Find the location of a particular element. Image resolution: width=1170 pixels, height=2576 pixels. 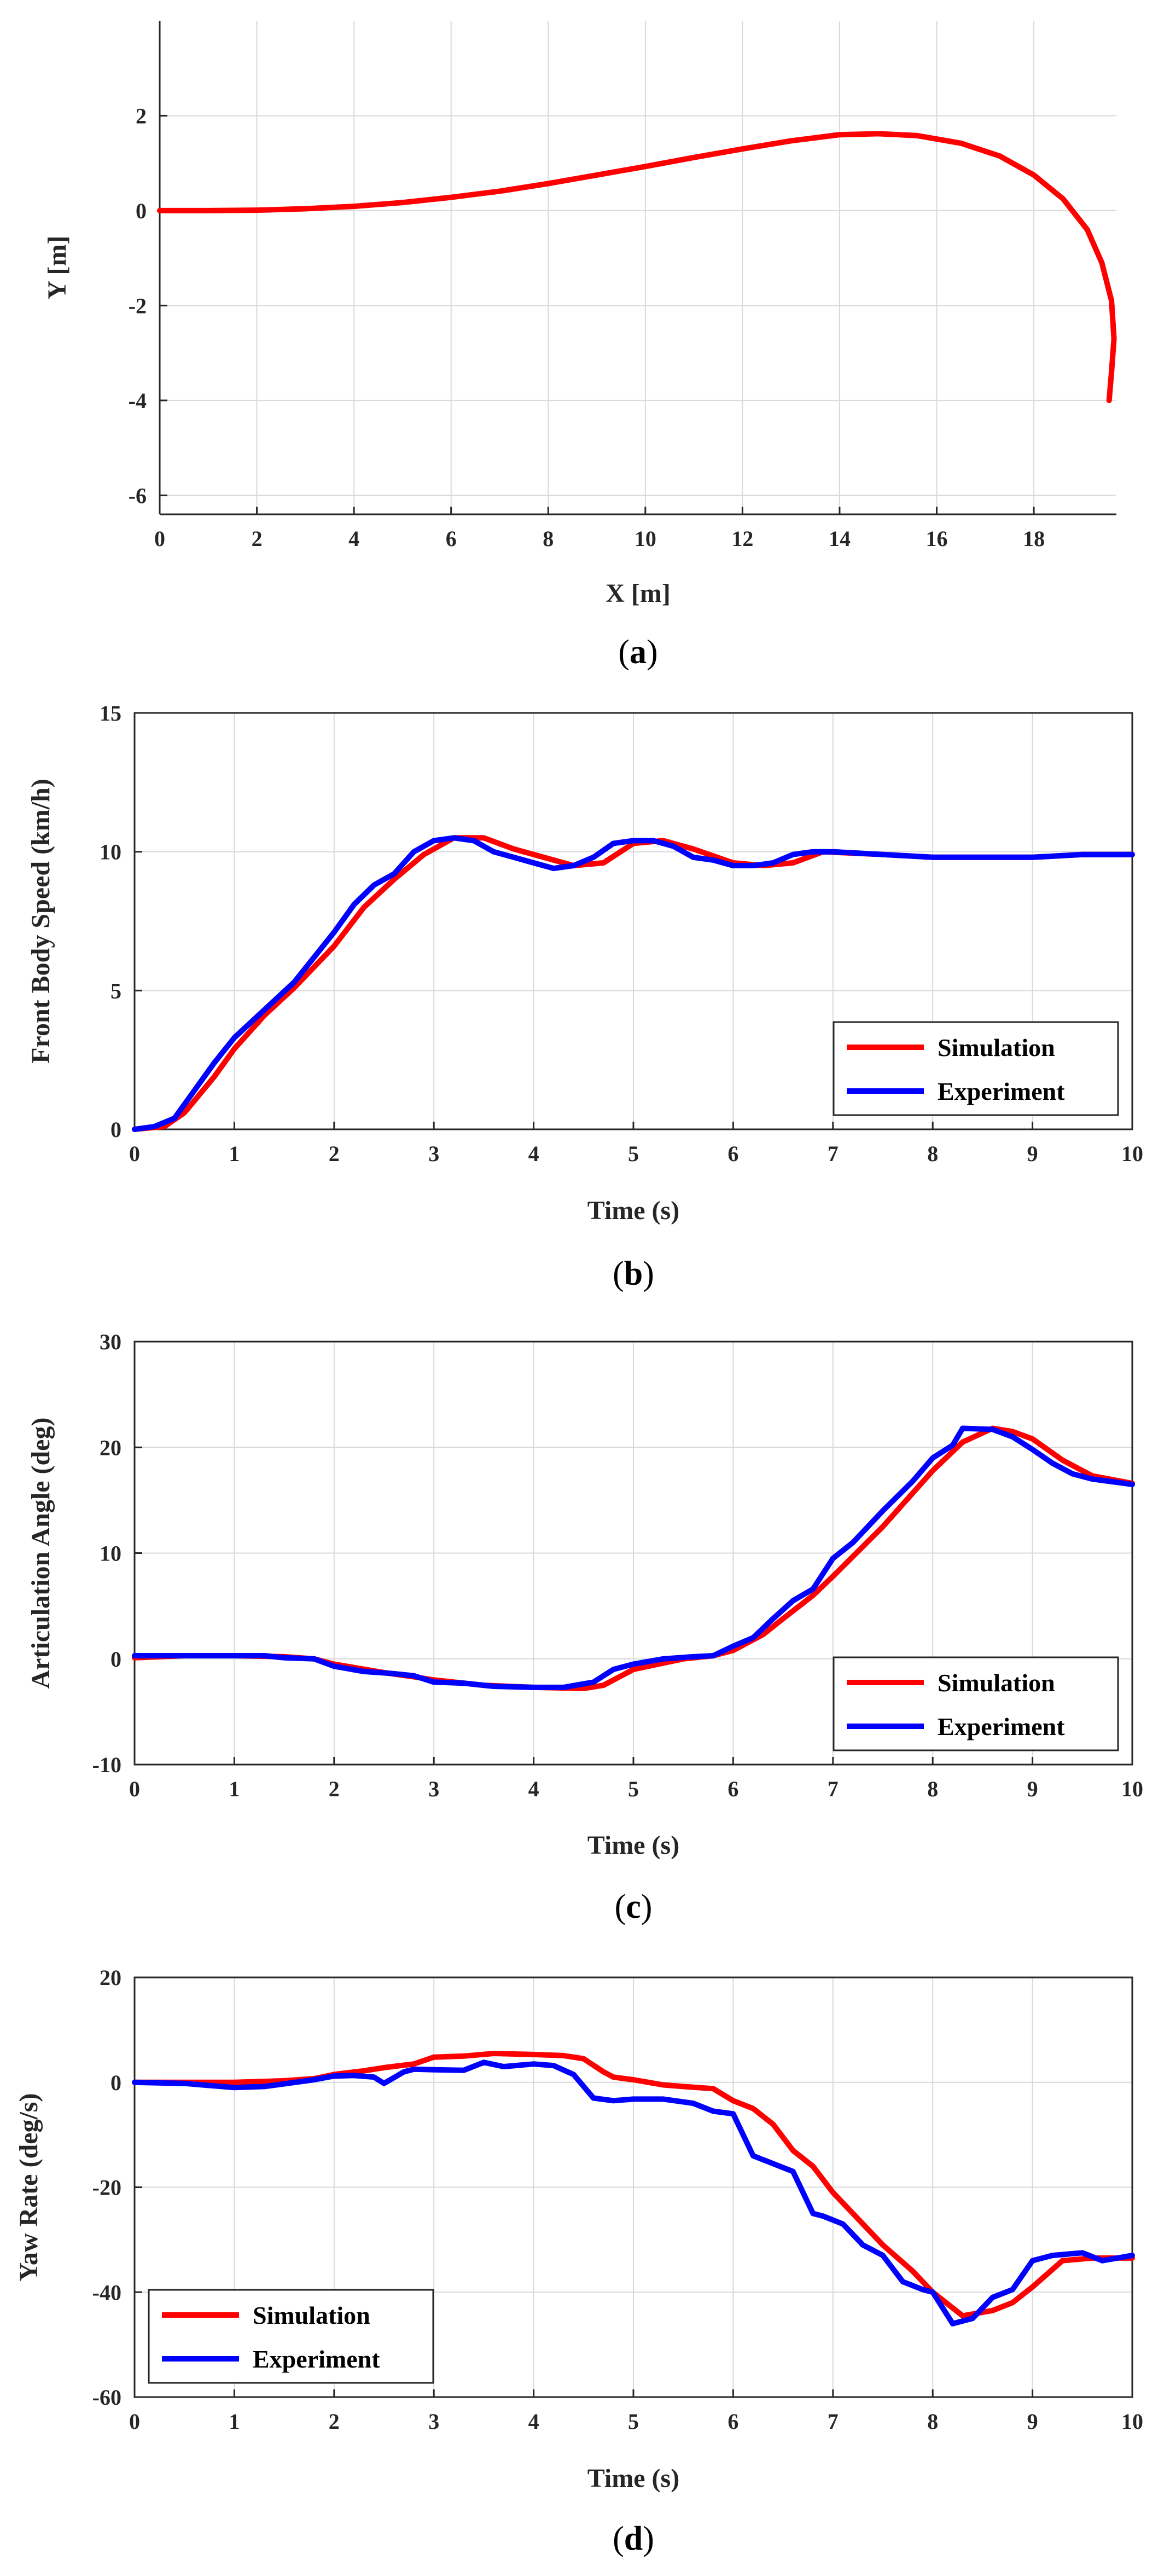

series-line-simulation is located at coordinates (634, 2185).